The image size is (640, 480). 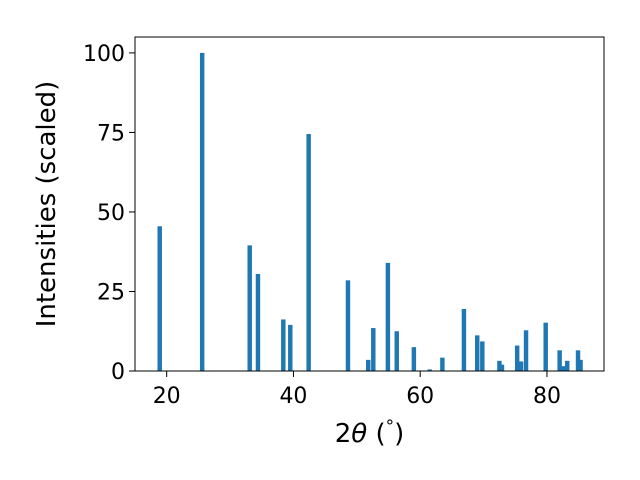 What do you see at coordinates (370, 433) in the screenshot?
I see `x-axis-label: 2θ (°)` at bounding box center [370, 433].